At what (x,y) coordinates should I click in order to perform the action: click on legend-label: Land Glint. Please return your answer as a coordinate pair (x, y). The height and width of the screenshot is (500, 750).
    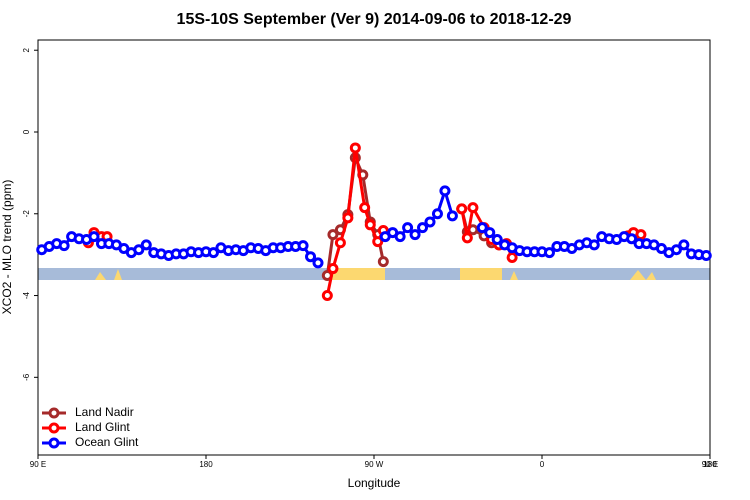
    Looking at the image, I should click on (102, 427).